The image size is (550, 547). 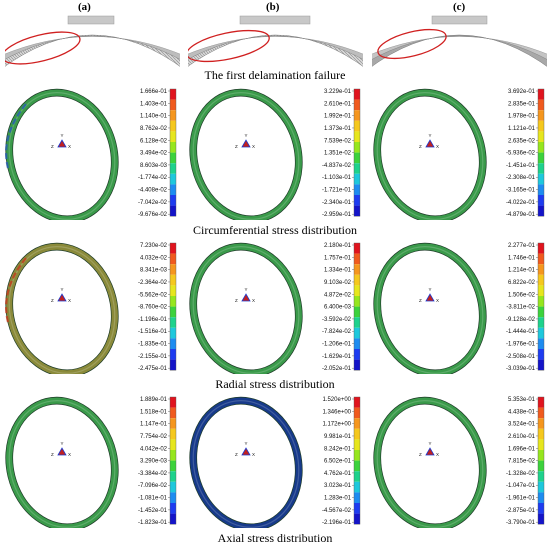 What do you see at coordinates (337, 357) in the screenshot?
I see `legend-value-label: -1.629e-01` at bounding box center [337, 357].